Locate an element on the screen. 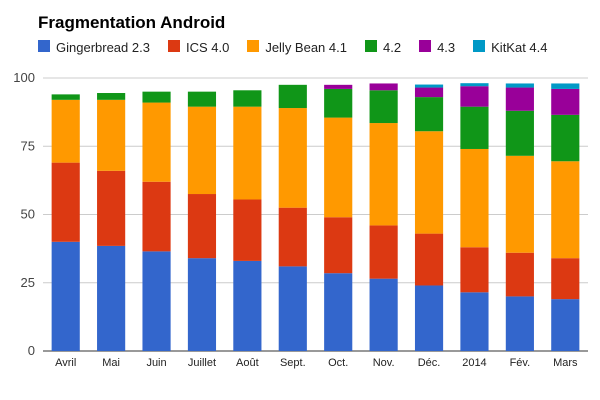 Image resolution: width=600 pixels, height=400 pixels. legend-item: KitKat 4.4 is located at coordinates (510, 47).